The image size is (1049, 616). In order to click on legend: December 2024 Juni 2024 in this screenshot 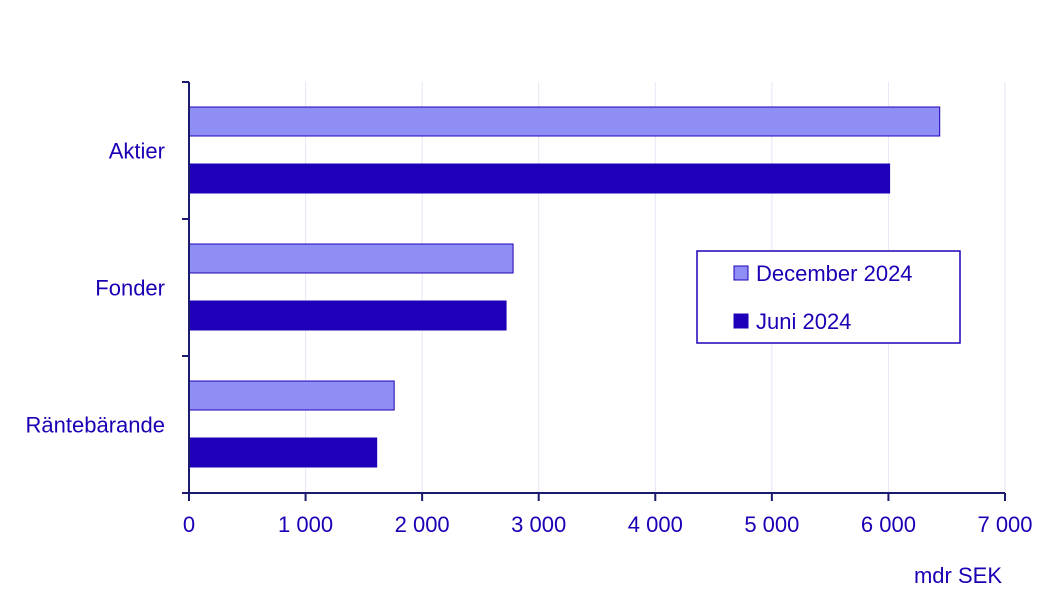, I will do `click(828, 297)`.